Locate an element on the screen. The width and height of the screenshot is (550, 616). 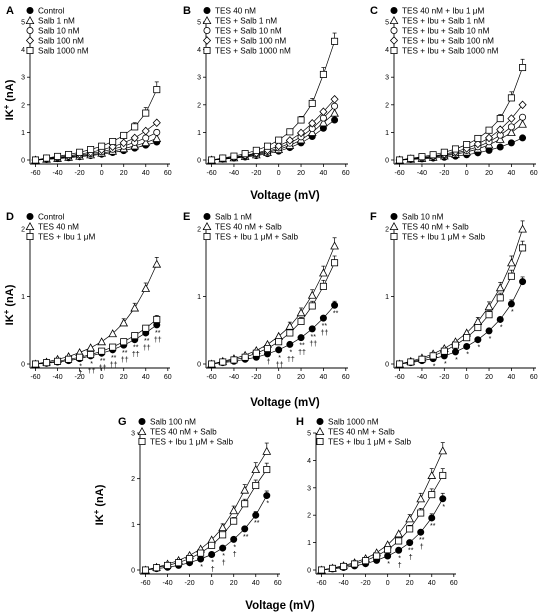
legend-label: Salb 100 nM is located at coordinates (173, 422).